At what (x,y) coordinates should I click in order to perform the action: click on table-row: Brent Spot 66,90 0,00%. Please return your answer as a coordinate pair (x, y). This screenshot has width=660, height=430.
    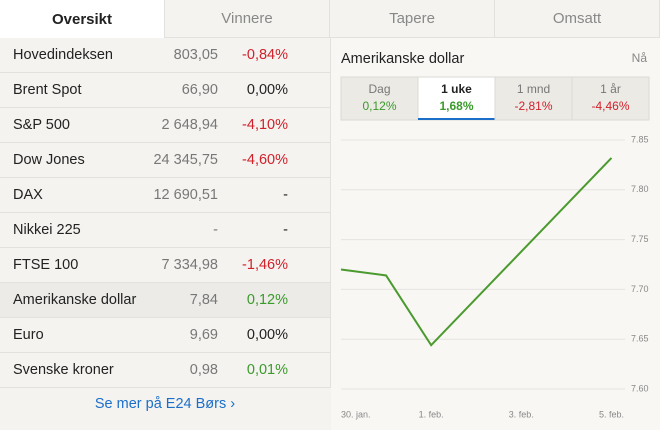
    Looking at the image, I should click on (165, 90).